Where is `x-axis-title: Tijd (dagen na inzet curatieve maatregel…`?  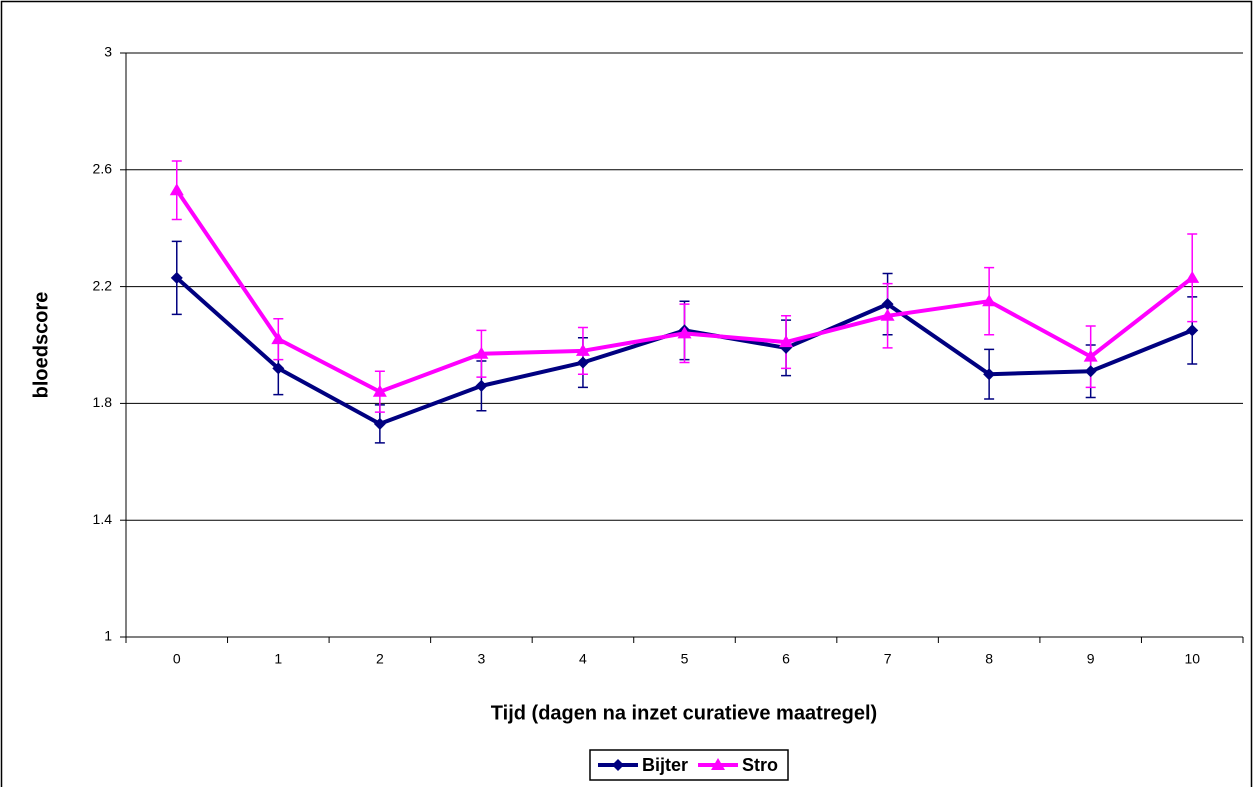 x-axis-title: Tijd (dagen na inzet curatieve maatregel… is located at coordinates (684, 713).